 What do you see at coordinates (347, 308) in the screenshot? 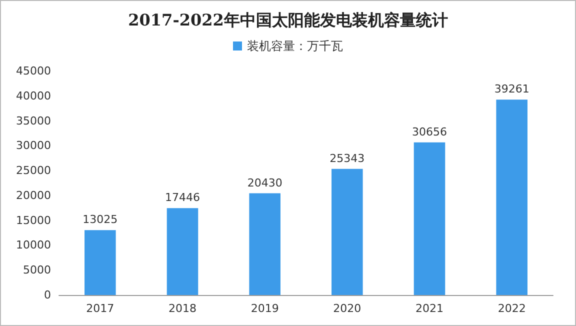
I see `x-tick-label: 2020` at bounding box center [347, 308].